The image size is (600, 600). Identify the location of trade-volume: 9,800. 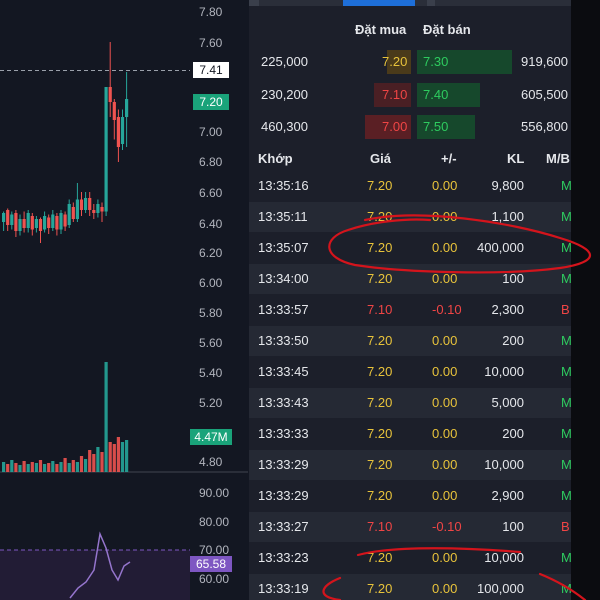
(507, 185).